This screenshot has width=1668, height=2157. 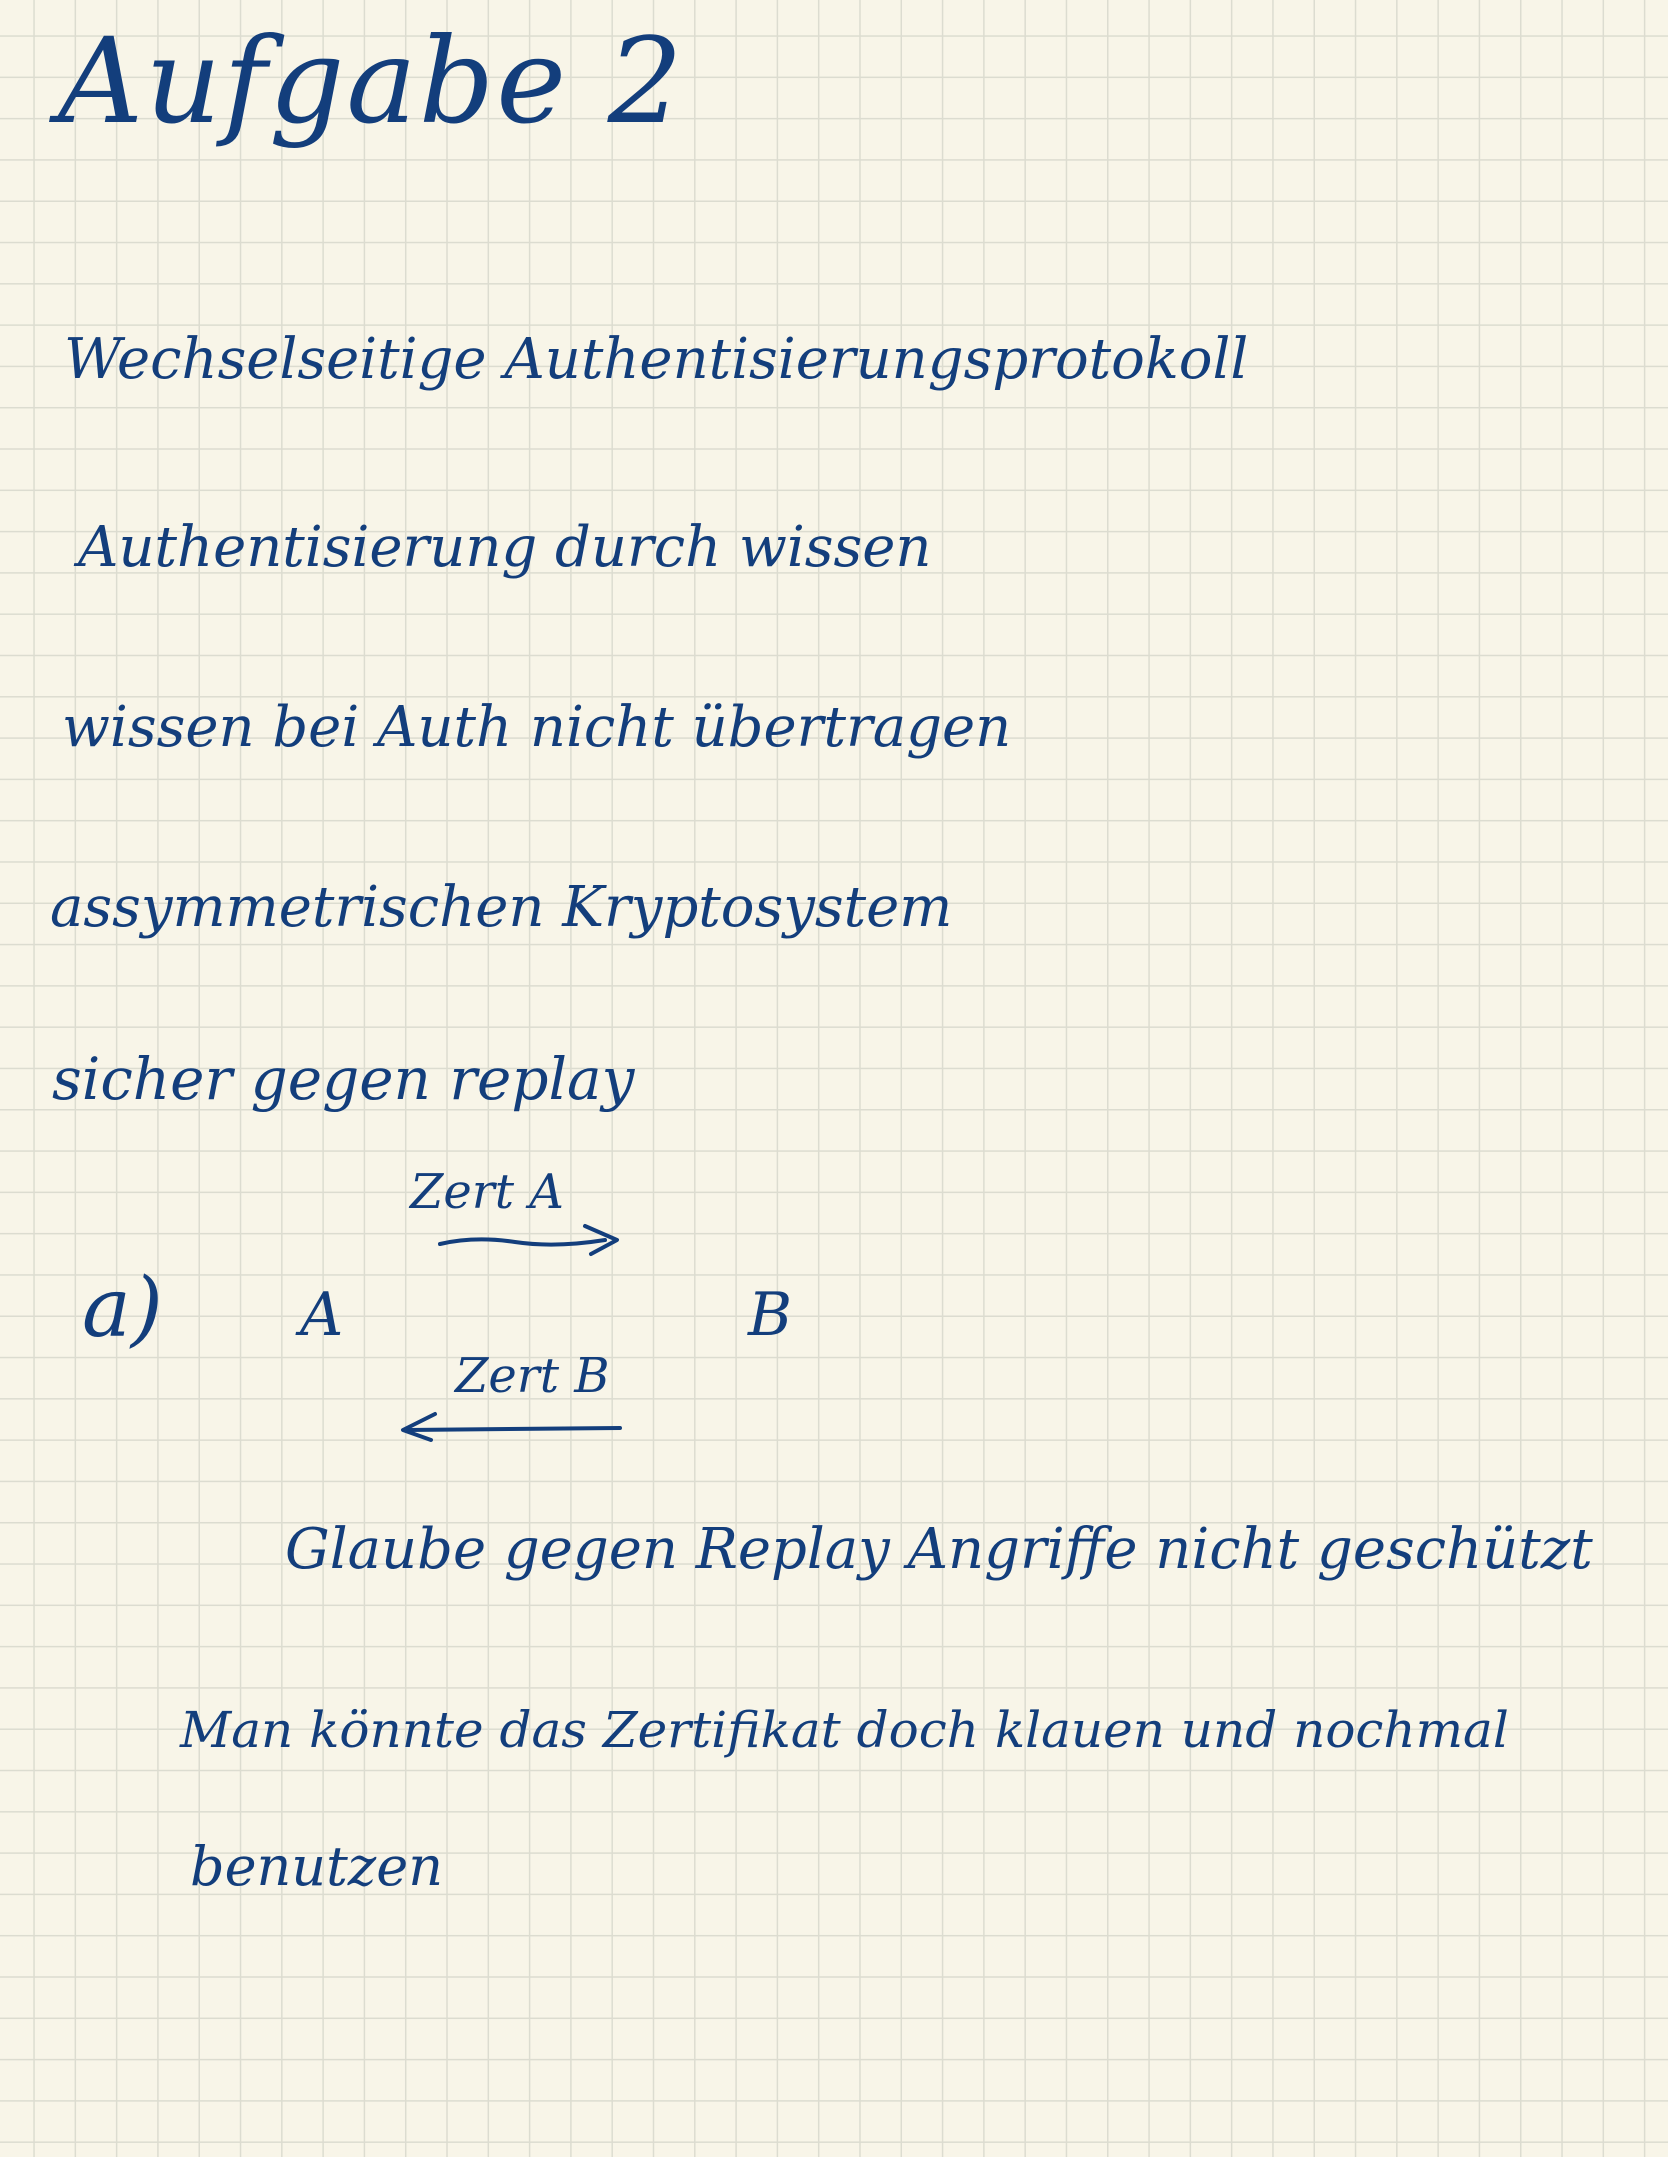 I want to click on message-b-to-a-label: Zert B, so click(x=532, y=1376).